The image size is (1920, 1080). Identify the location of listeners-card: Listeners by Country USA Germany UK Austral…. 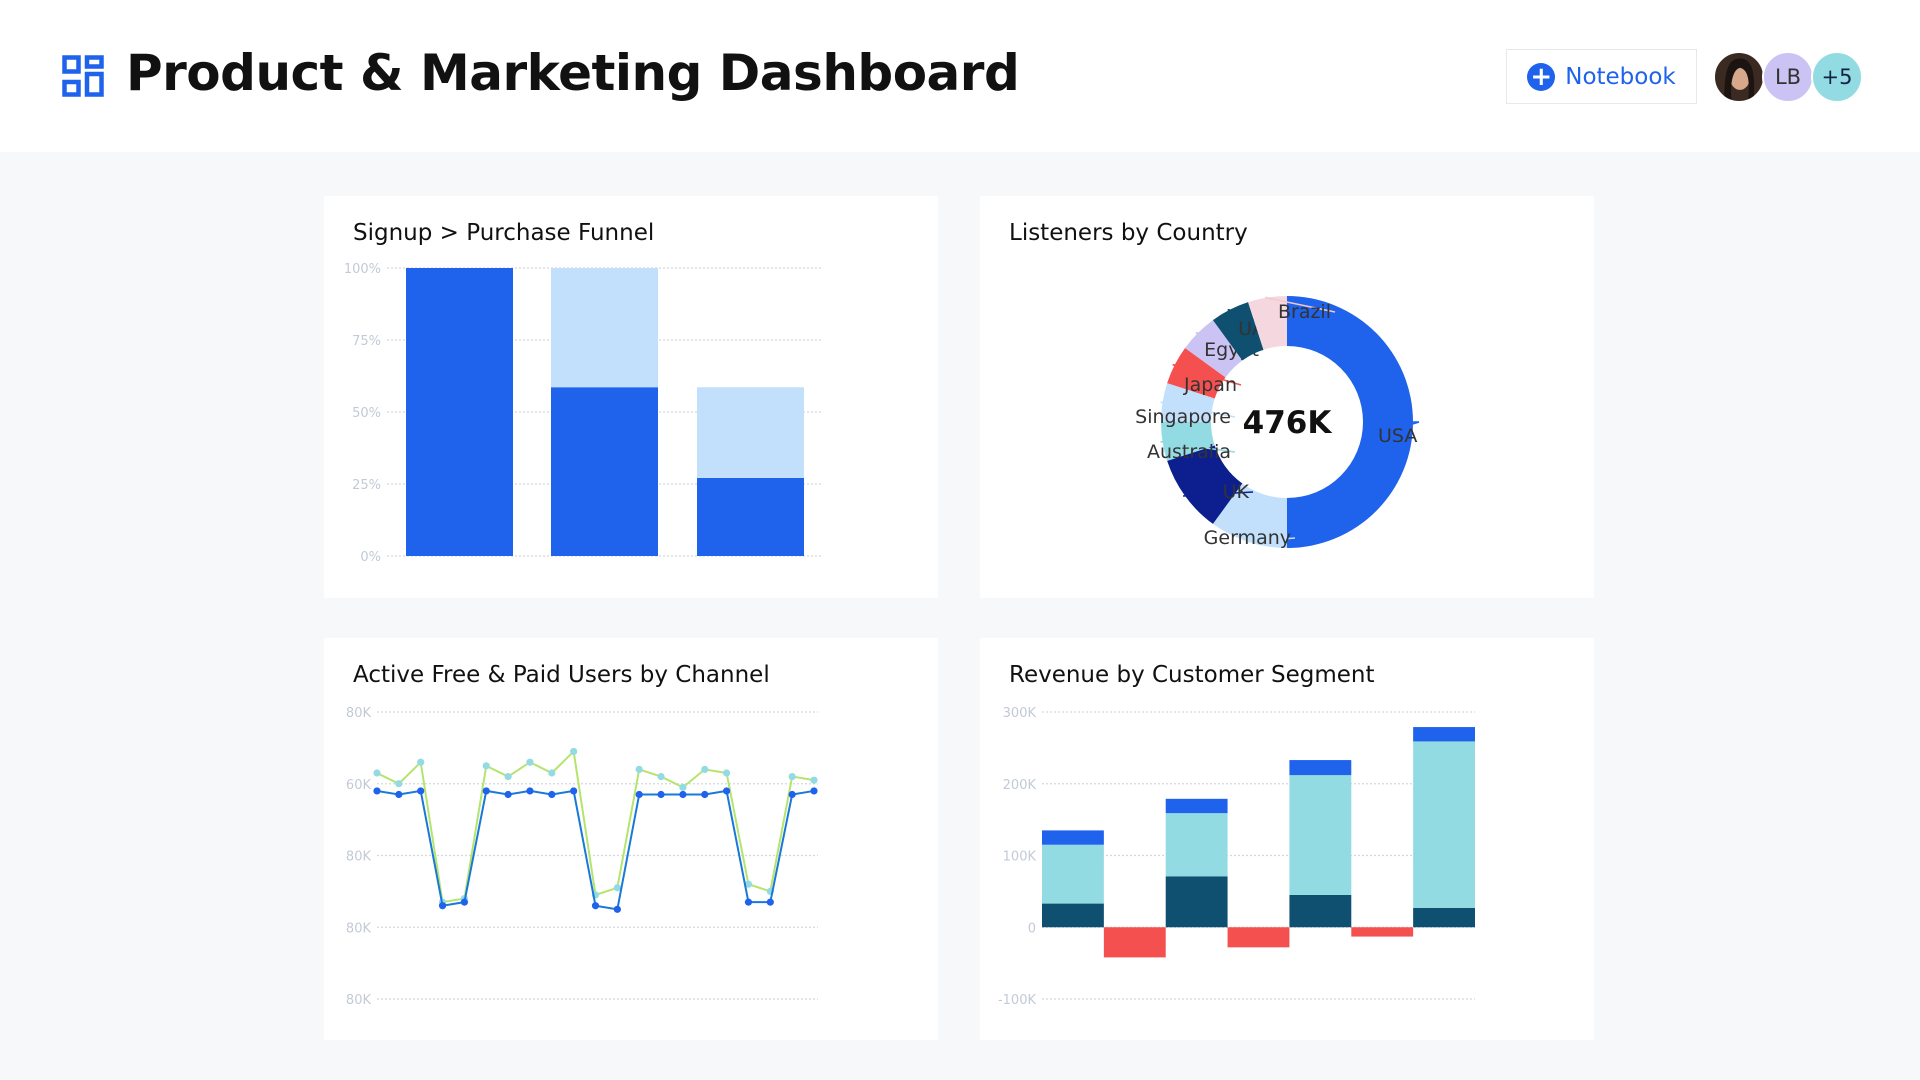
(1287, 397).